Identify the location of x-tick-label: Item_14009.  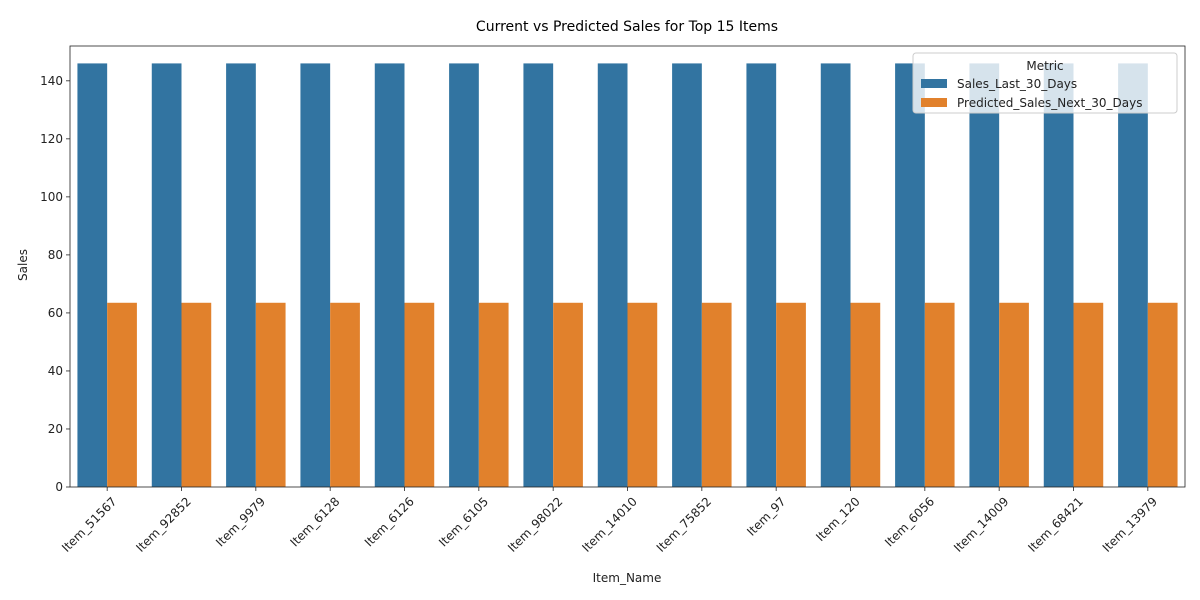
(981, 524).